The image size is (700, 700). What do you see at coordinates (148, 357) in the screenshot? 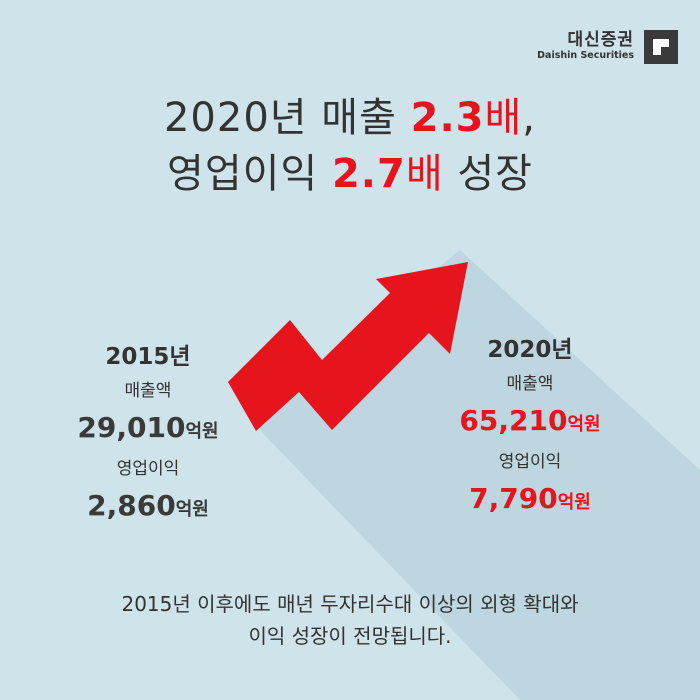
I see `year-label: 2015년` at bounding box center [148, 357].